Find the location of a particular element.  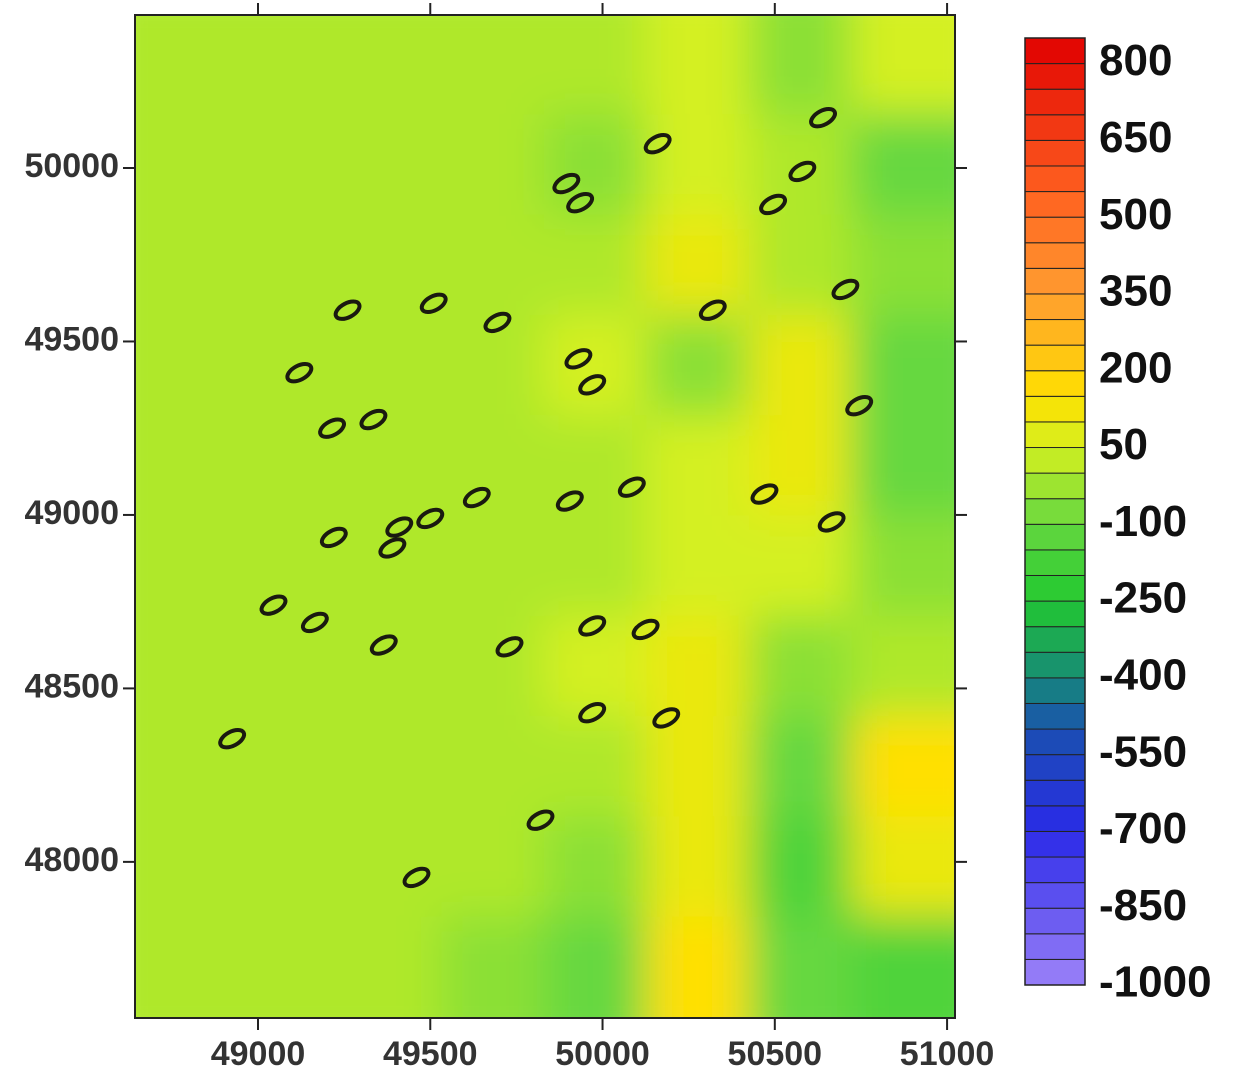

colorbar-label: -700 is located at coordinates (1143, 828).